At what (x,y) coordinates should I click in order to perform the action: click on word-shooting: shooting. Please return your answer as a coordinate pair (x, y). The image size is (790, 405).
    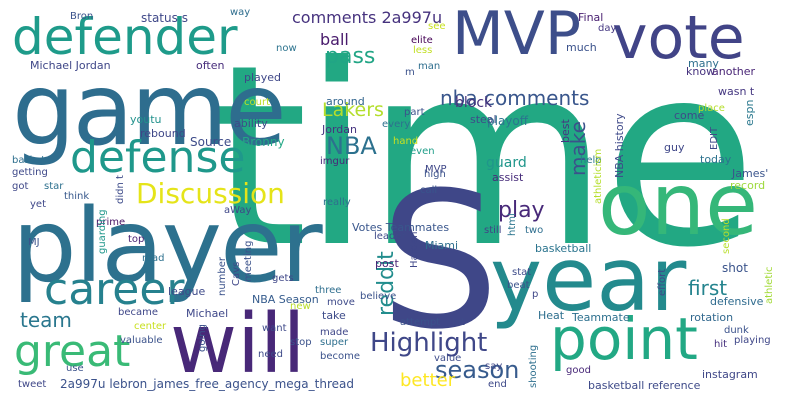
    Looking at the image, I should click on (533, 366).